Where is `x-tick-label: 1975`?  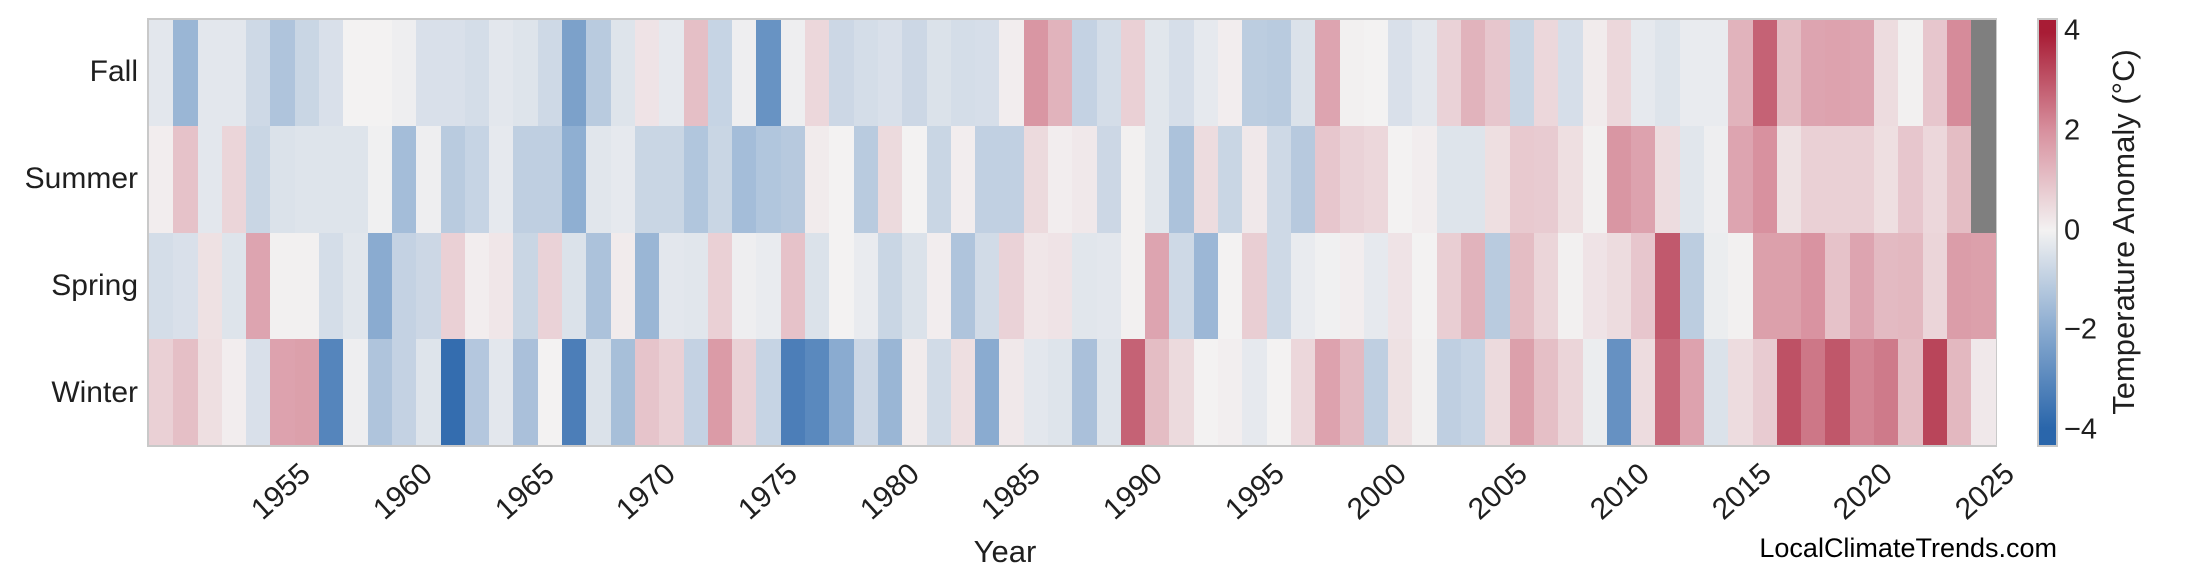
x-tick-label: 1975 is located at coordinates (768, 492).